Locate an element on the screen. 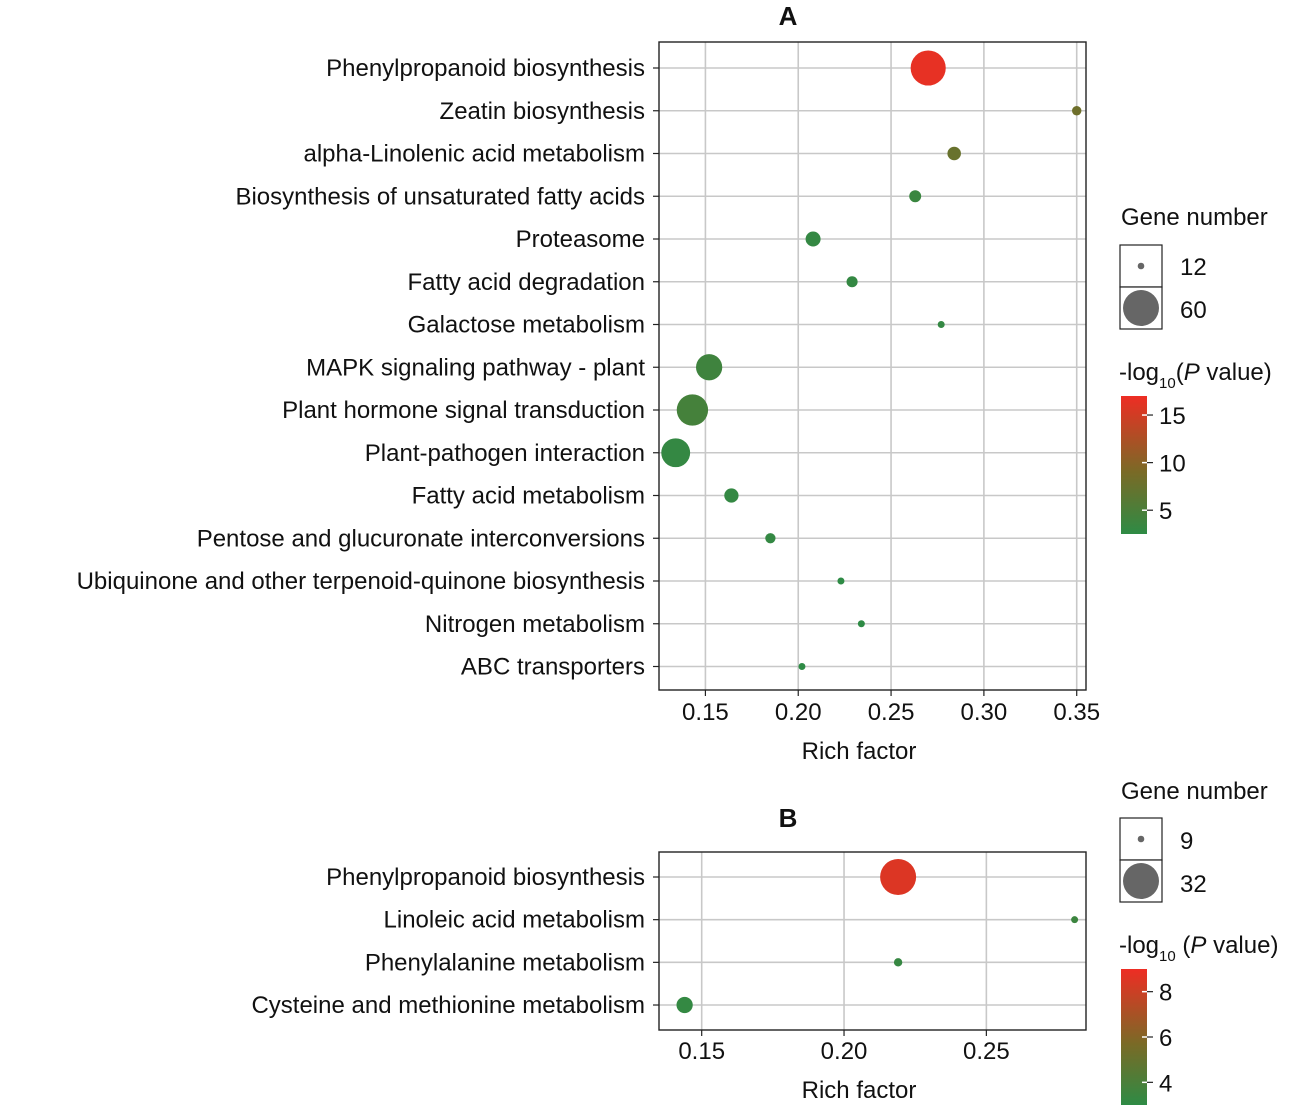 The width and height of the screenshot is (1299, 1107). panel-b-size-legend-label-large: 32 is located at coordinates (1193, 884).